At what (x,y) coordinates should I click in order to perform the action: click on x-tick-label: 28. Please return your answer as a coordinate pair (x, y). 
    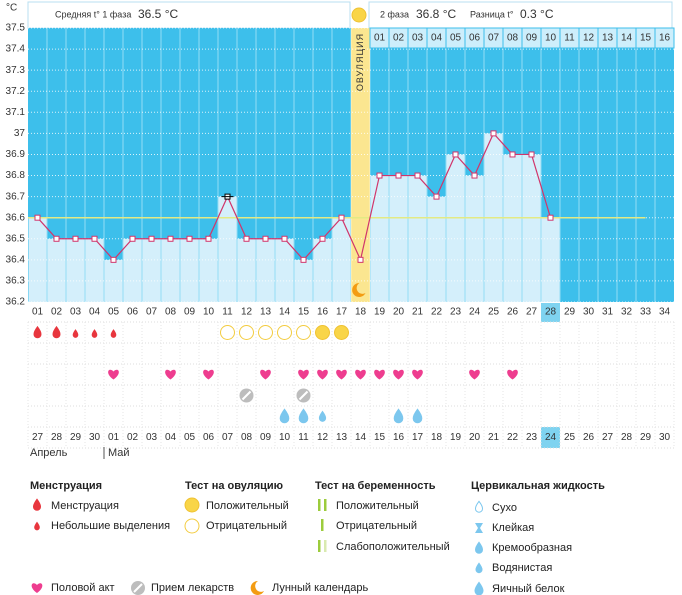
    Looking at the image, I should click on (551, 312).